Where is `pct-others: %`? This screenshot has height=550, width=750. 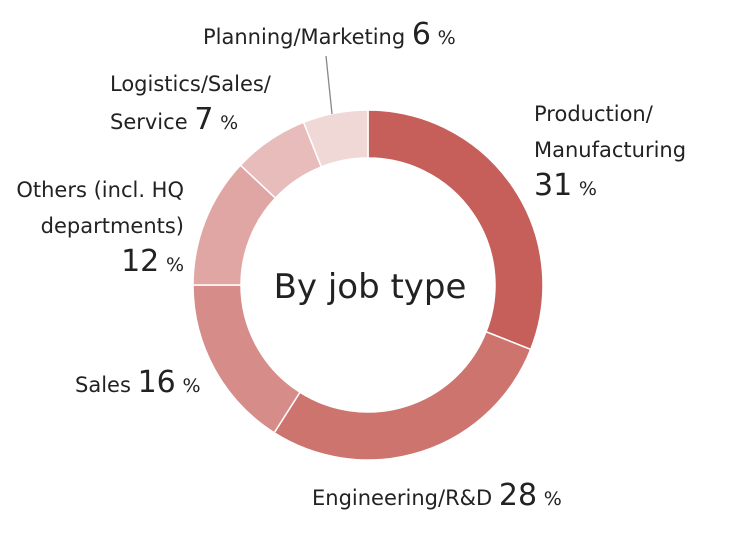
pct-others: % is located at coordinates (174, 265).